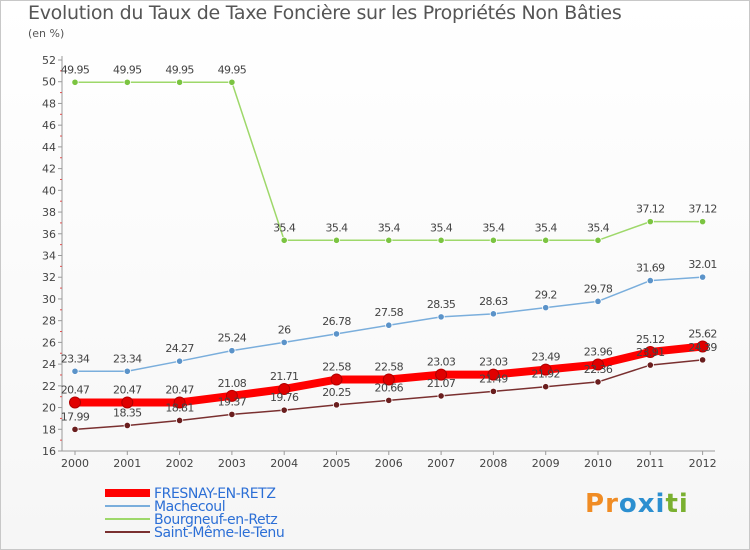  What do you see at coordinates (598, 369) in the screenshot?
I see `data-label-saint-me-me-le-tenu: 22.36` at bounding box center [598, 369].